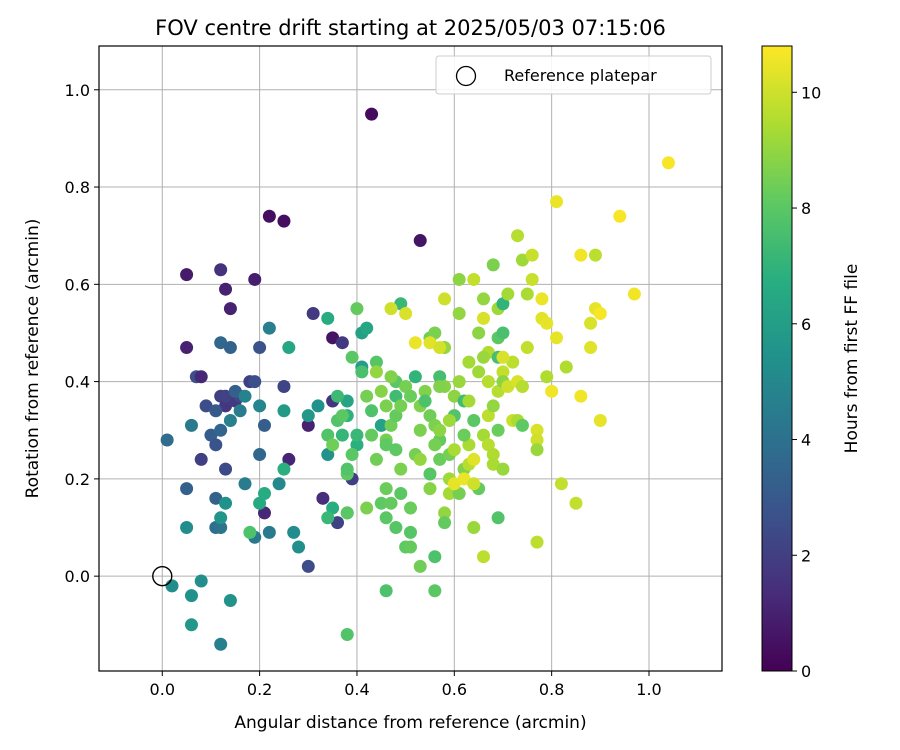  What do you see at coordinates (454, 689) in the screenshot?
I see `x-tick-label: 0.6` at bounding box center [454, 689].